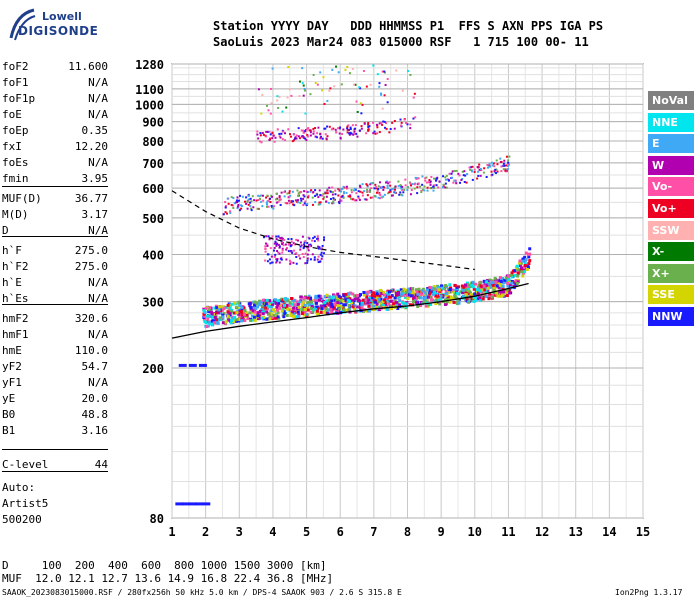 This screenshot has height=600, width=700. What do you see at coordinates (15, 266) in the screenshot?
I see `param-name: h`F2` at bounding box center [15, 266].